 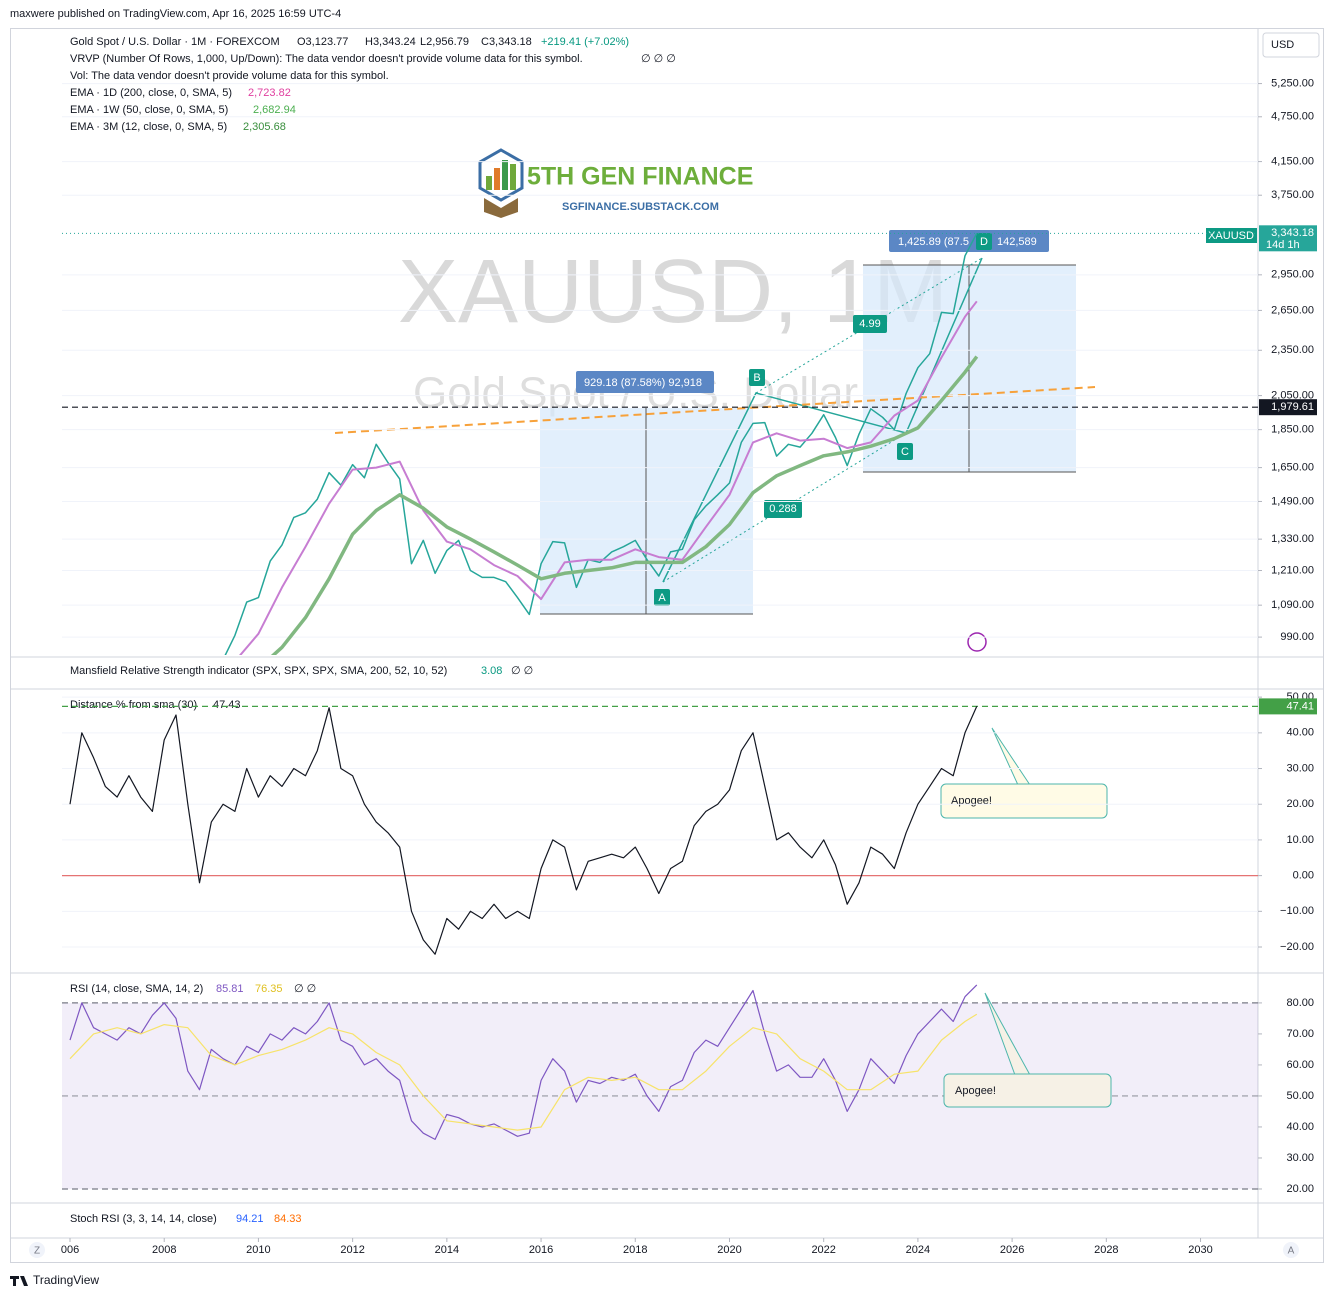 I want to click on legend-ohlc: H3,343.24, so click(x=390, y=42).